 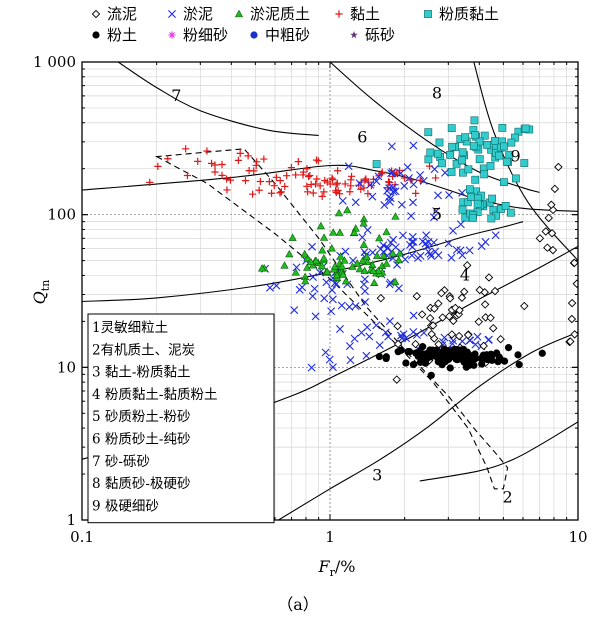 What do you see at coordinates (280, 14) in the screenshot?
I see `legend-label: 淤泥质土` at bounding box center [280, 14].